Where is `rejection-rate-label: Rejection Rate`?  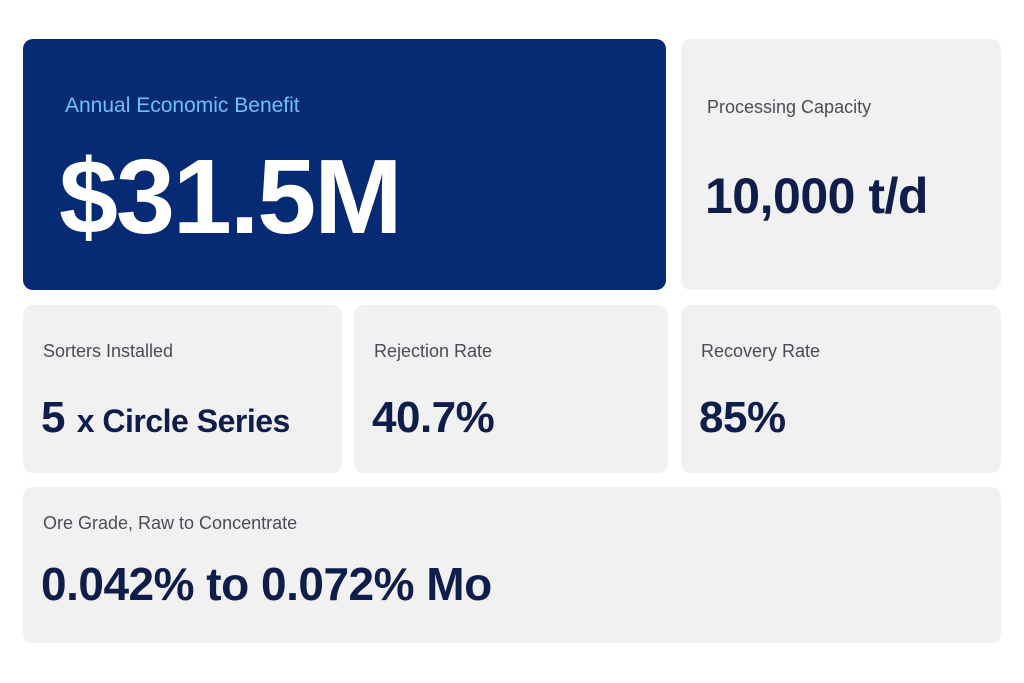
rejection-rate-label: Rejection Rate is located at coordinates (433, 351).